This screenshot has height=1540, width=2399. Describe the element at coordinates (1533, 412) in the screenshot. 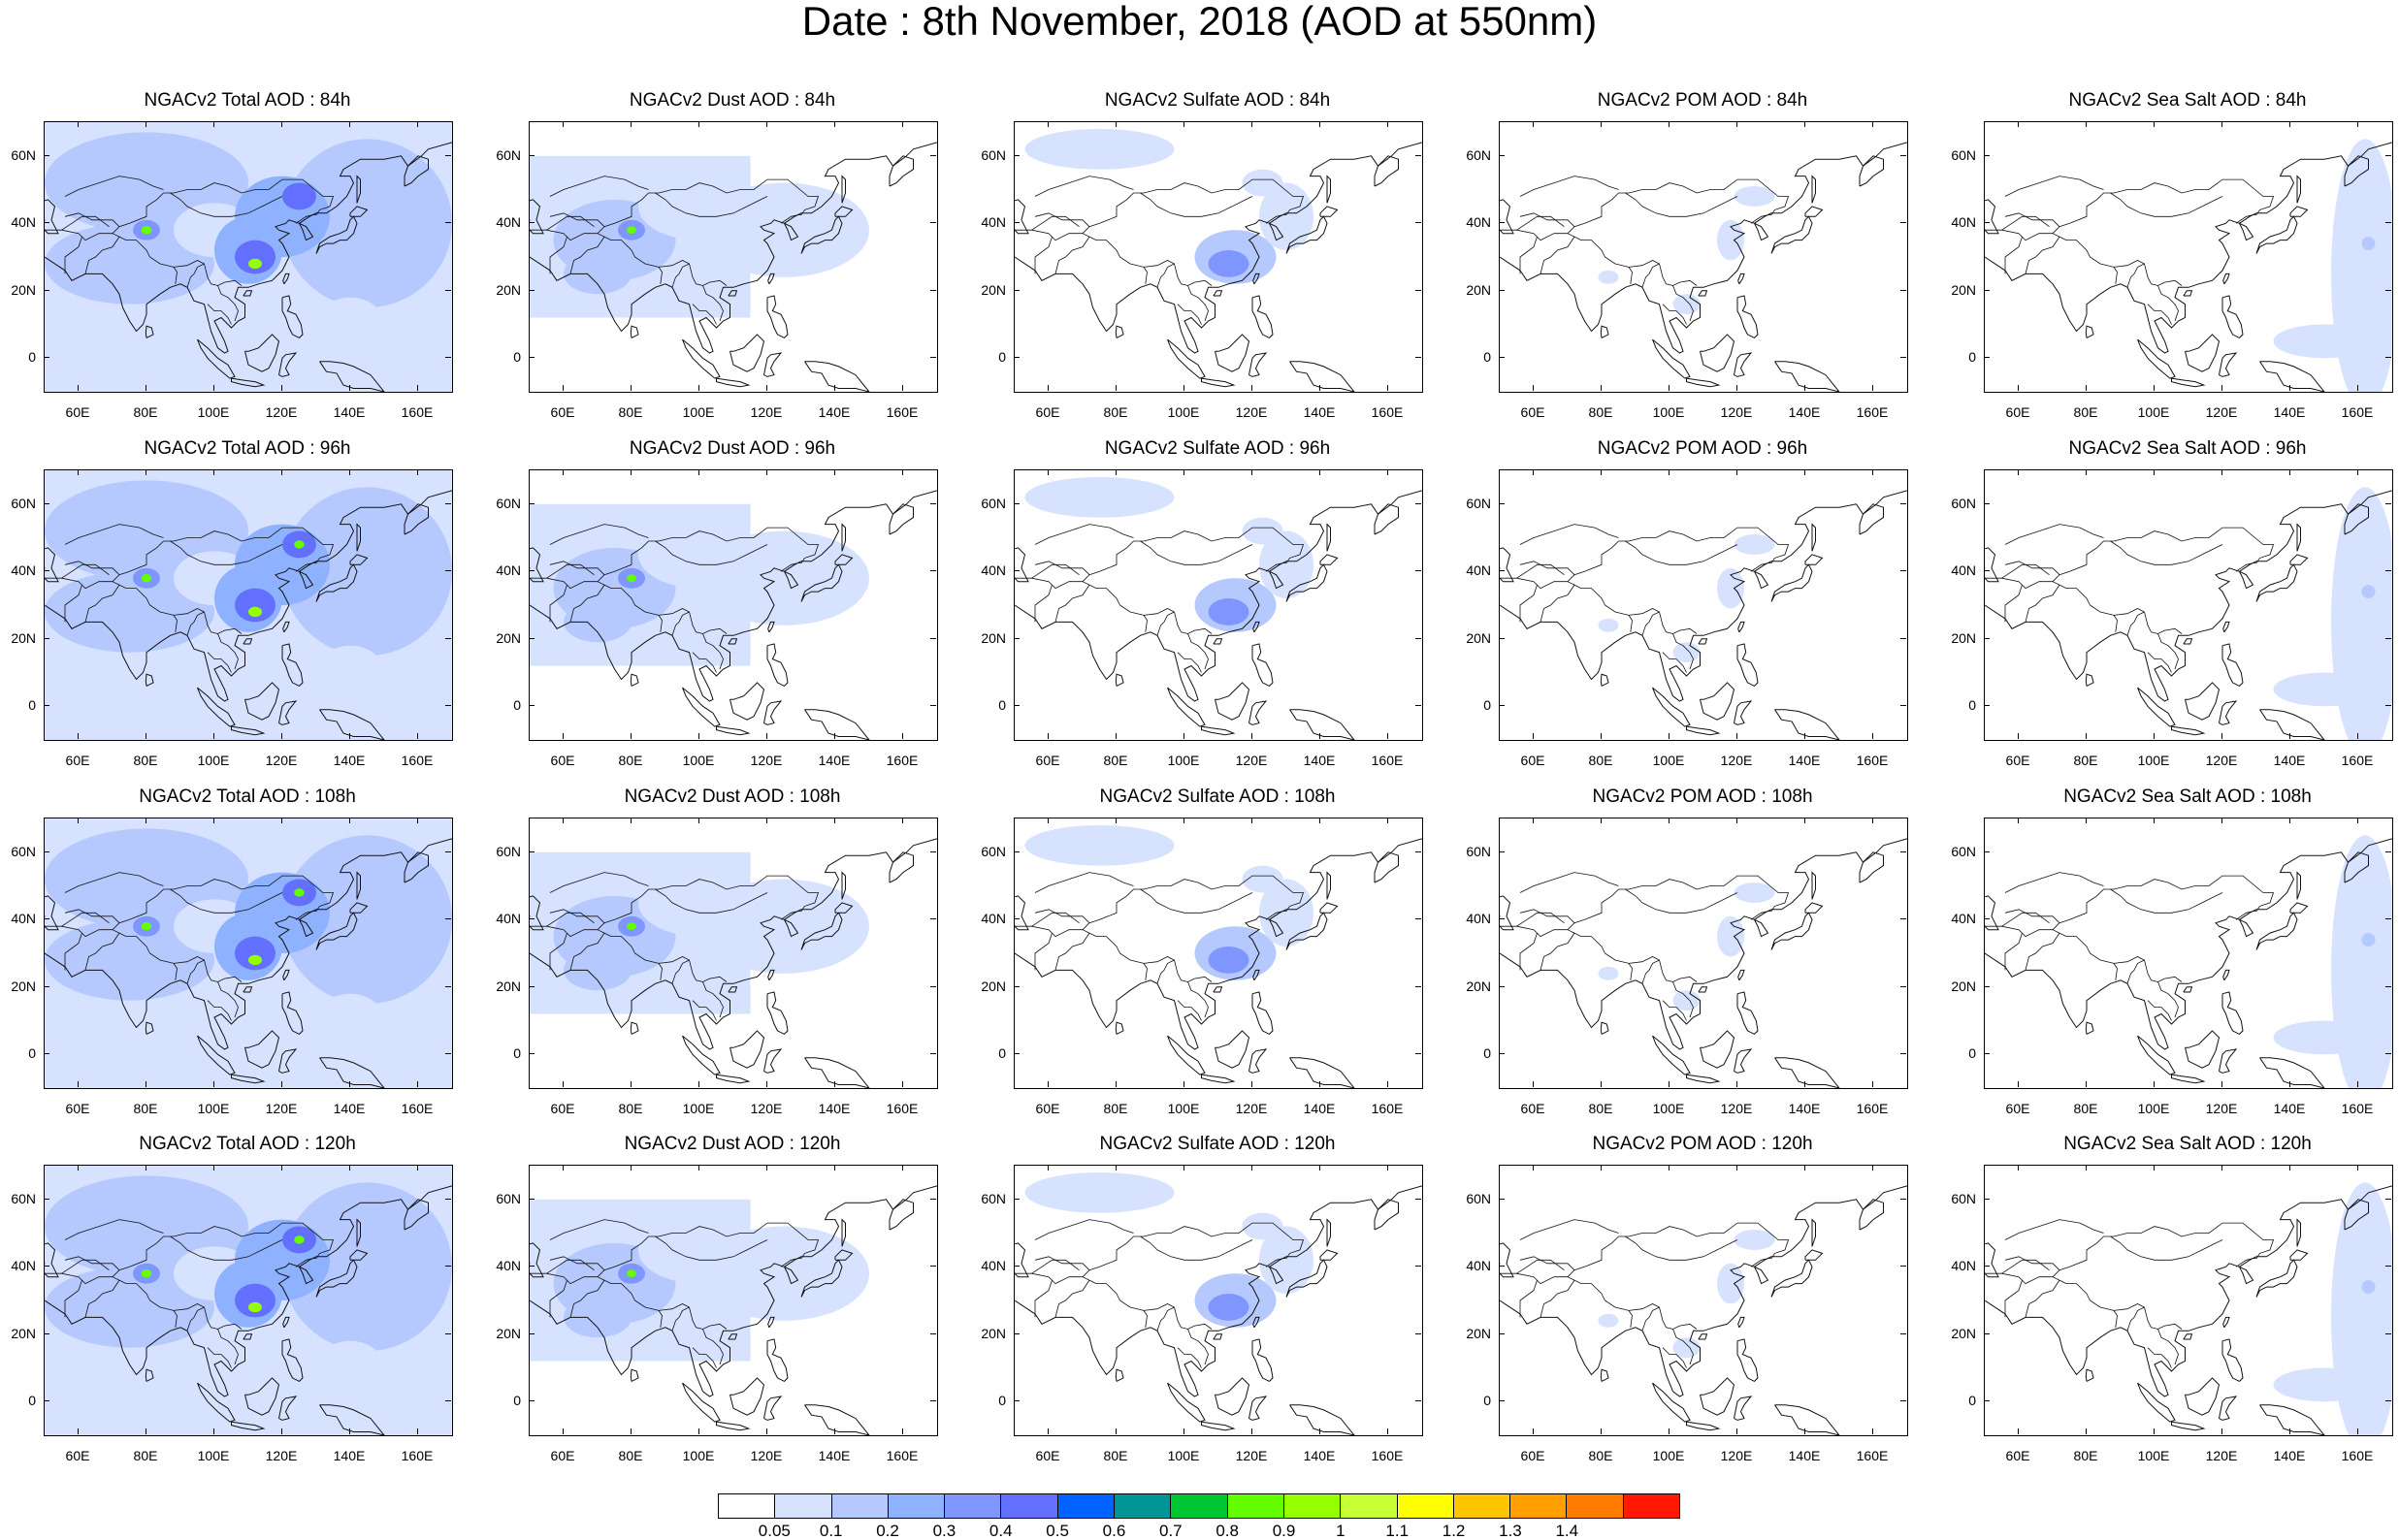

I see `lon-tick-label: 60E` at that location.